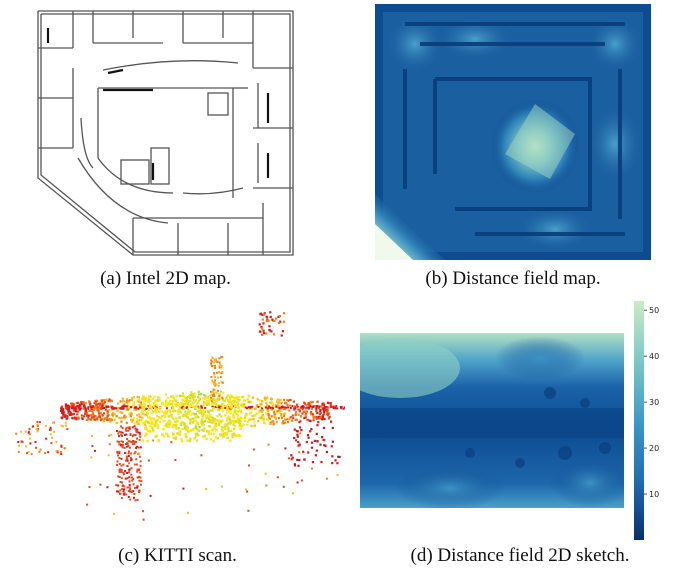  What do you see at coordinates (646, 420) in the screenshot?
I see `colorbar-image: 10 20 30 40 50` at bounding box center [646, 420].